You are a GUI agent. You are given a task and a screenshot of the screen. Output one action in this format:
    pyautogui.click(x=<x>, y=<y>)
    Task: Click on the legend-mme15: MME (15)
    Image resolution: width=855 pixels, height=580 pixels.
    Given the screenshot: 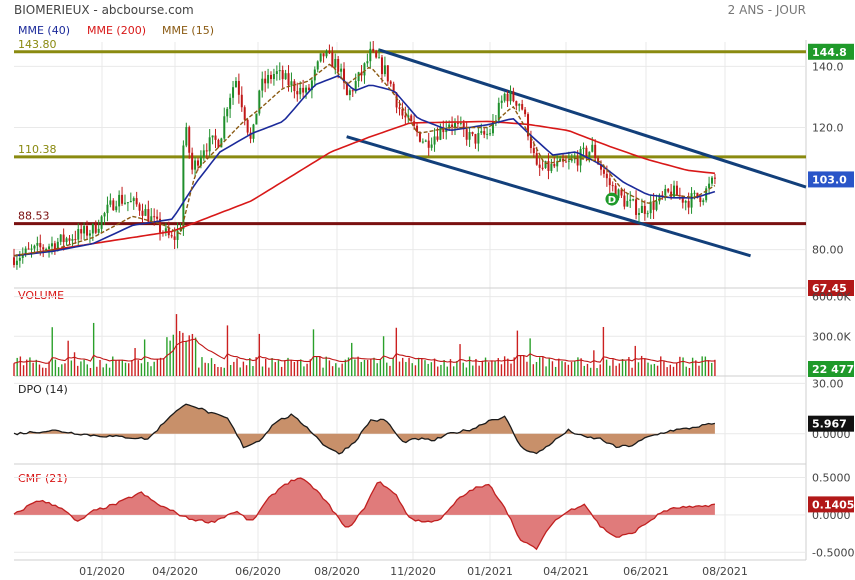 What is the action you would take?
    pyautogui.click(x=188, y=30)
    